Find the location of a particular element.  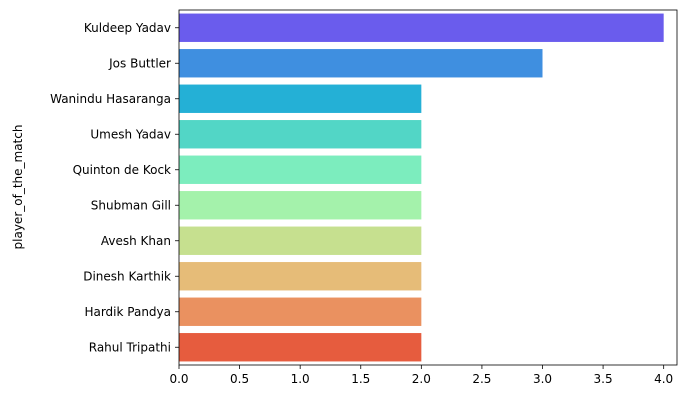

y-tick-label: Shubman Gill is located at coordinates (131, 205).